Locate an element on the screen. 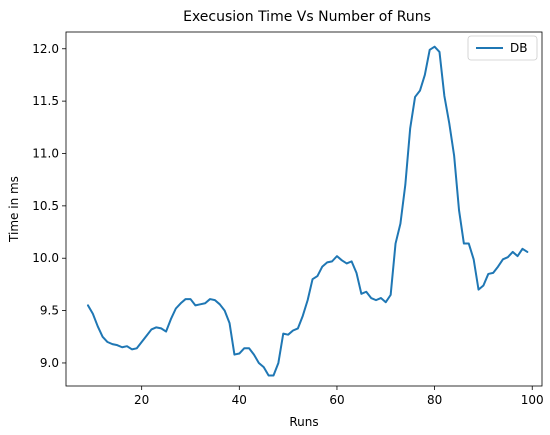 This screenshot has height=435, width=550. y-tick-label: 10.5 is located at coordinates (45, 206).